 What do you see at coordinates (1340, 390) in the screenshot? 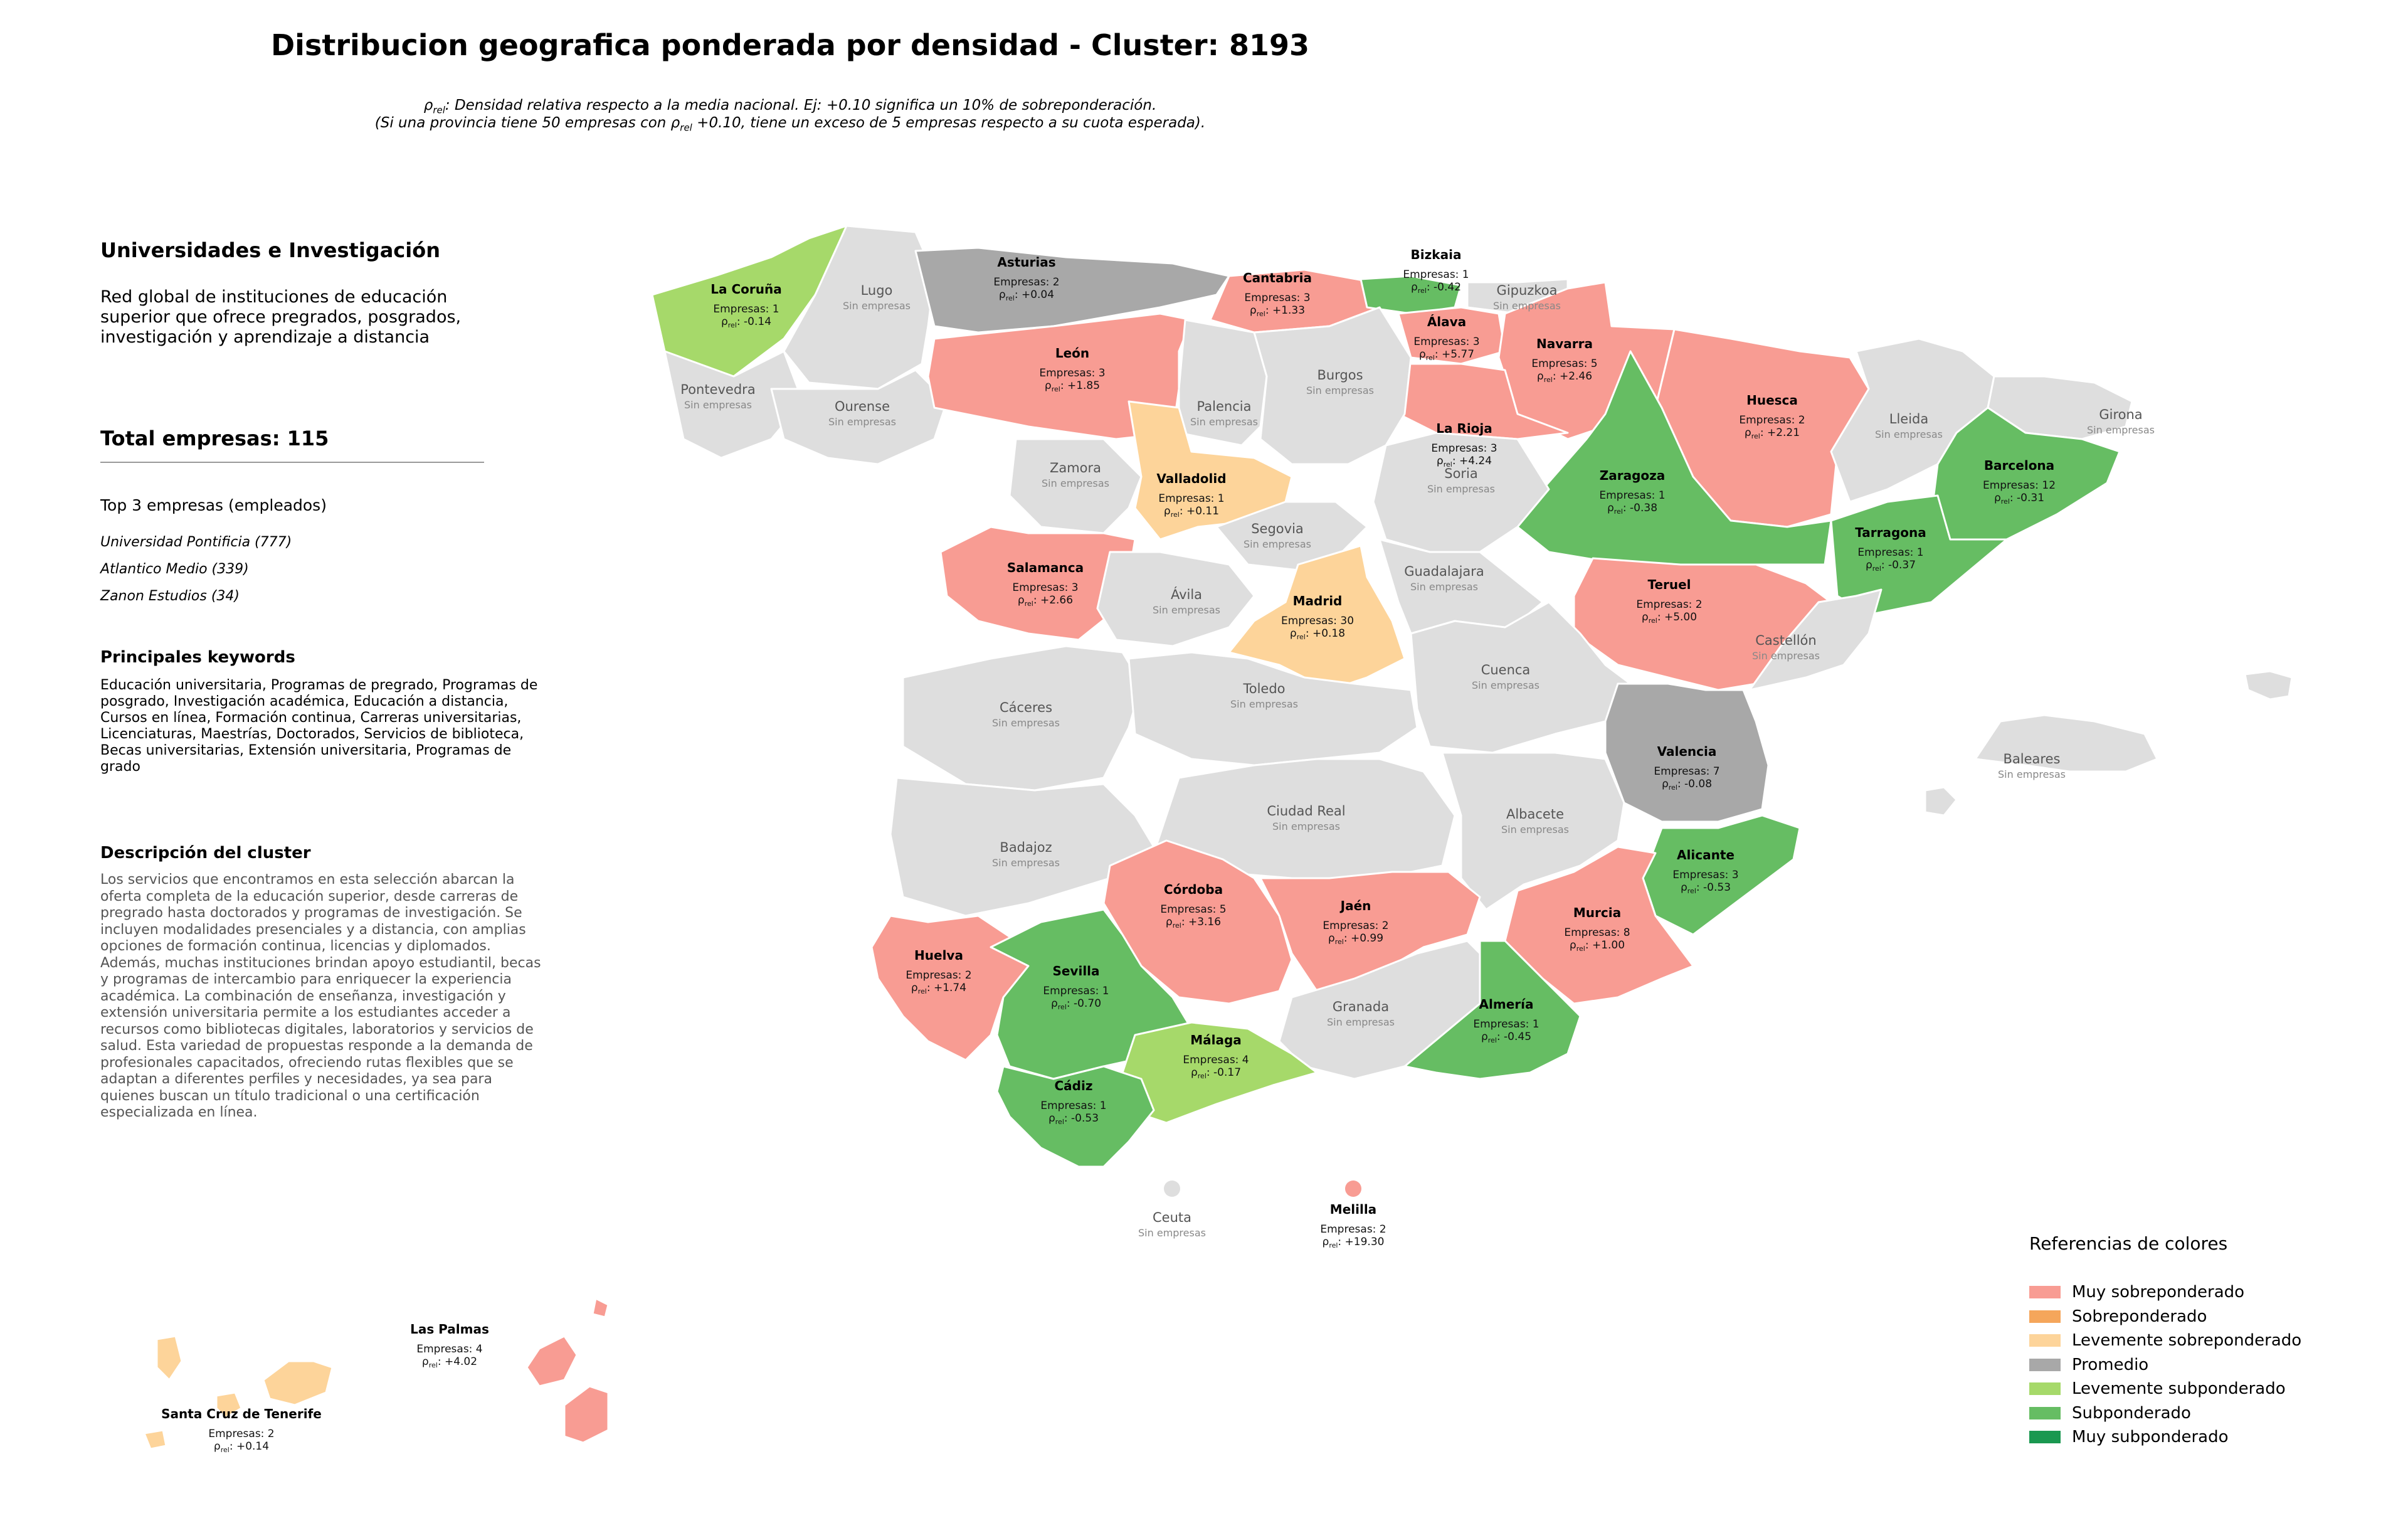
I see `label-burgos-empty: Sin empresas` at bounding box center [1340, 390].